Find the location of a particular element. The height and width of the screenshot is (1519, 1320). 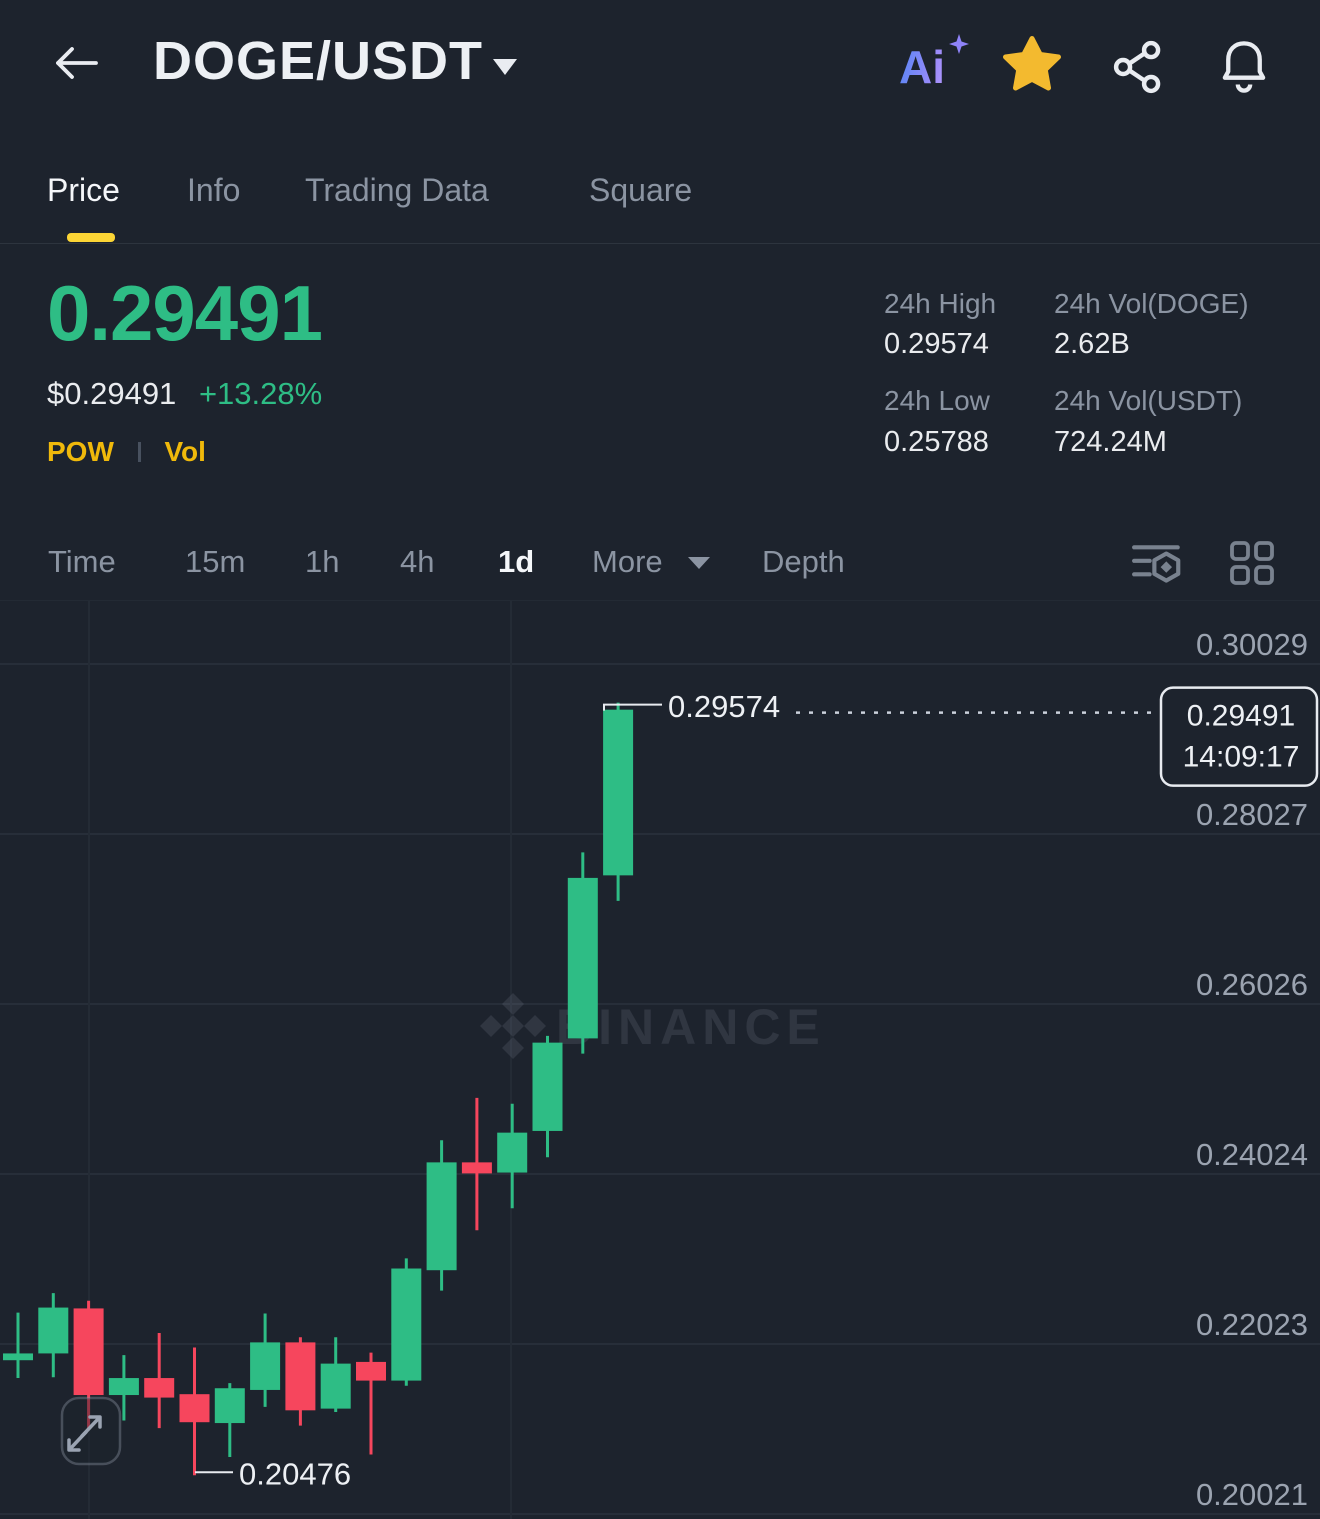

interval-bar: Time 15m 1h 4h 1d More Depth is located at coordinates (660, 569).